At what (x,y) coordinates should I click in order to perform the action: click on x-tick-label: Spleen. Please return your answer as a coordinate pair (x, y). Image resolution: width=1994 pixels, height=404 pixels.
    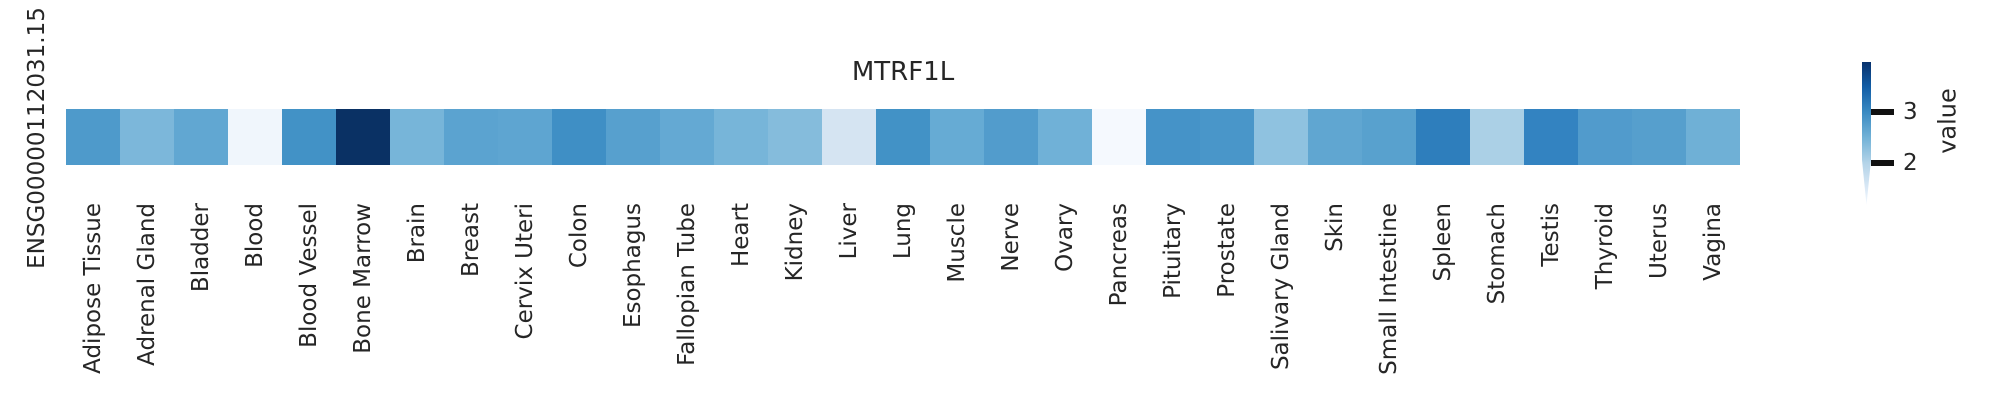
    Looking at the image, I should click on (1443, 242).